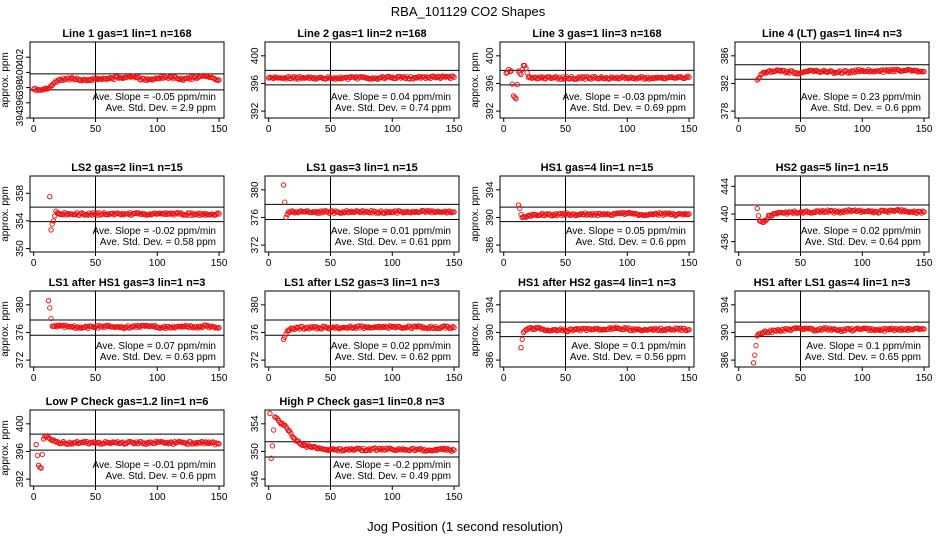  I want to click on y-tick-label: 376, so click(20, 332).